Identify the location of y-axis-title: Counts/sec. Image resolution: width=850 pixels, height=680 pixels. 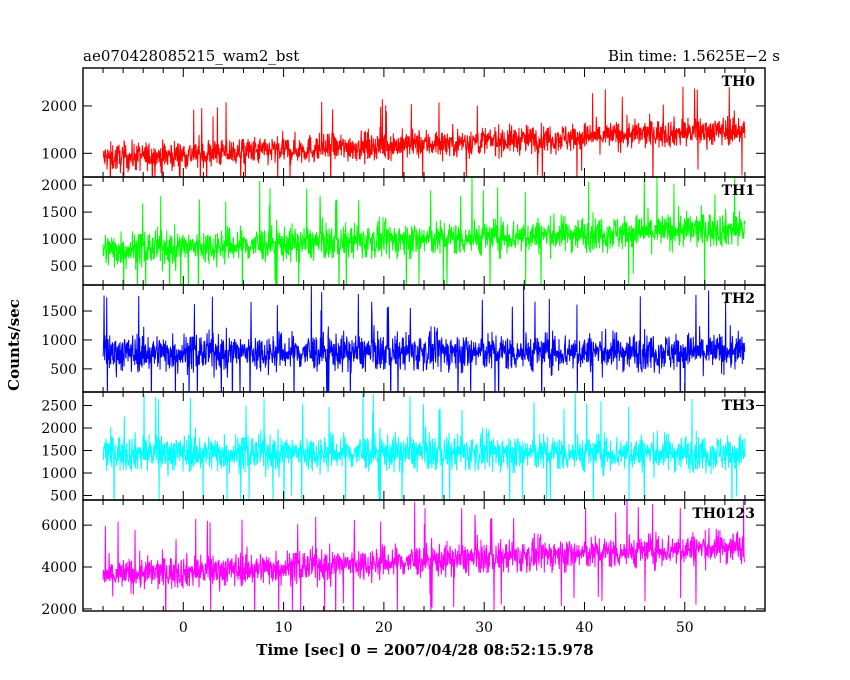
(14, 345).